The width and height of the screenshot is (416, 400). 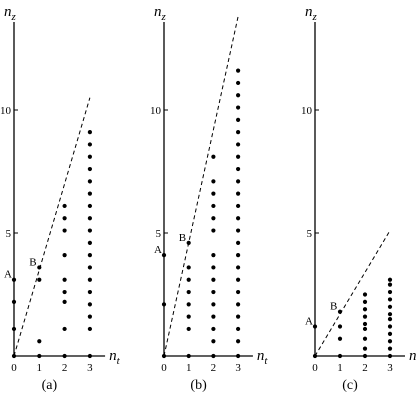 What do you see at coordinates (333, 307) in the screenshot?
I see `point-annotation-b: B` at bounding box center [333, 307].